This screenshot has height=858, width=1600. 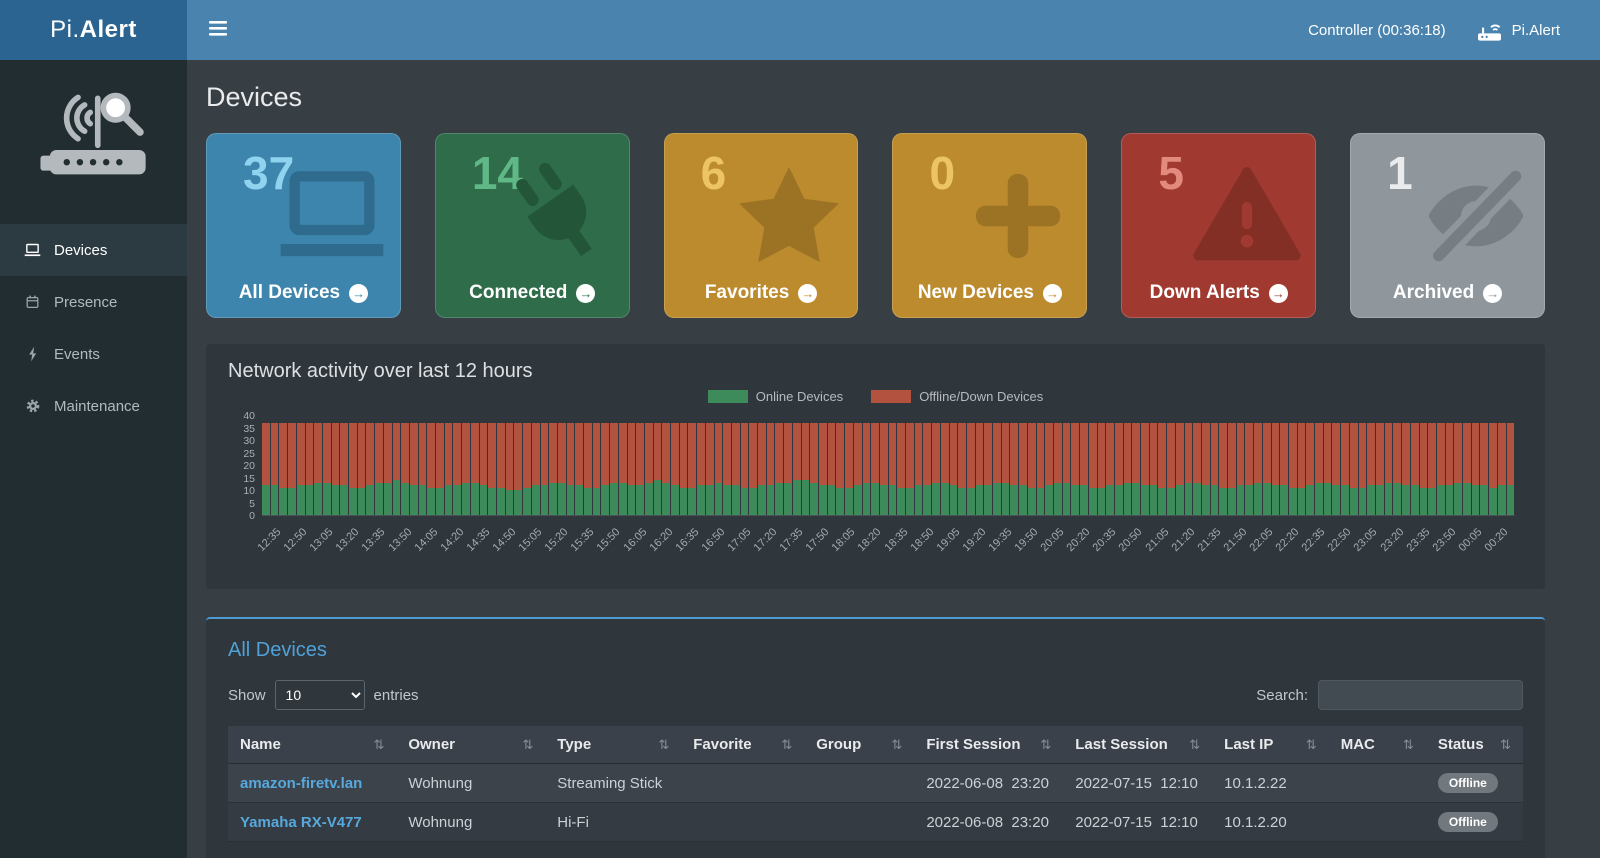 What do you see at coordinates (1247, 216) in the screenshot?
I see `warning-icon` at bounding box center [1247, 216].